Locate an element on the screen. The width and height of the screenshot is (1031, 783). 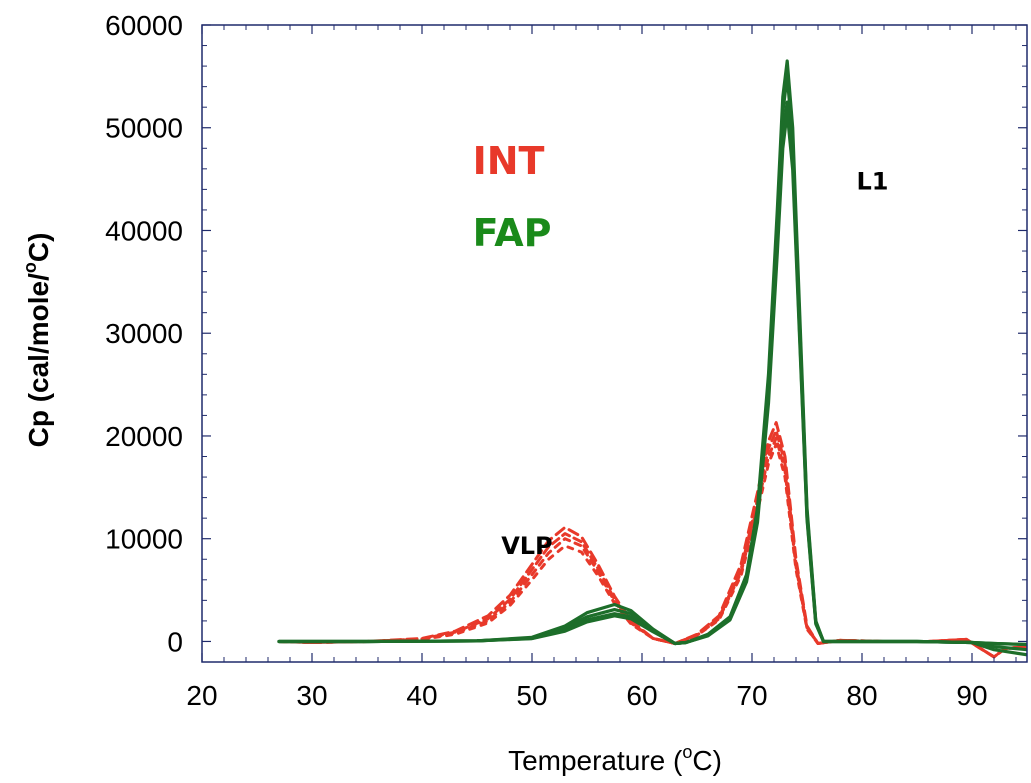
annotation-int: INT is located at coordinates (509, 161).